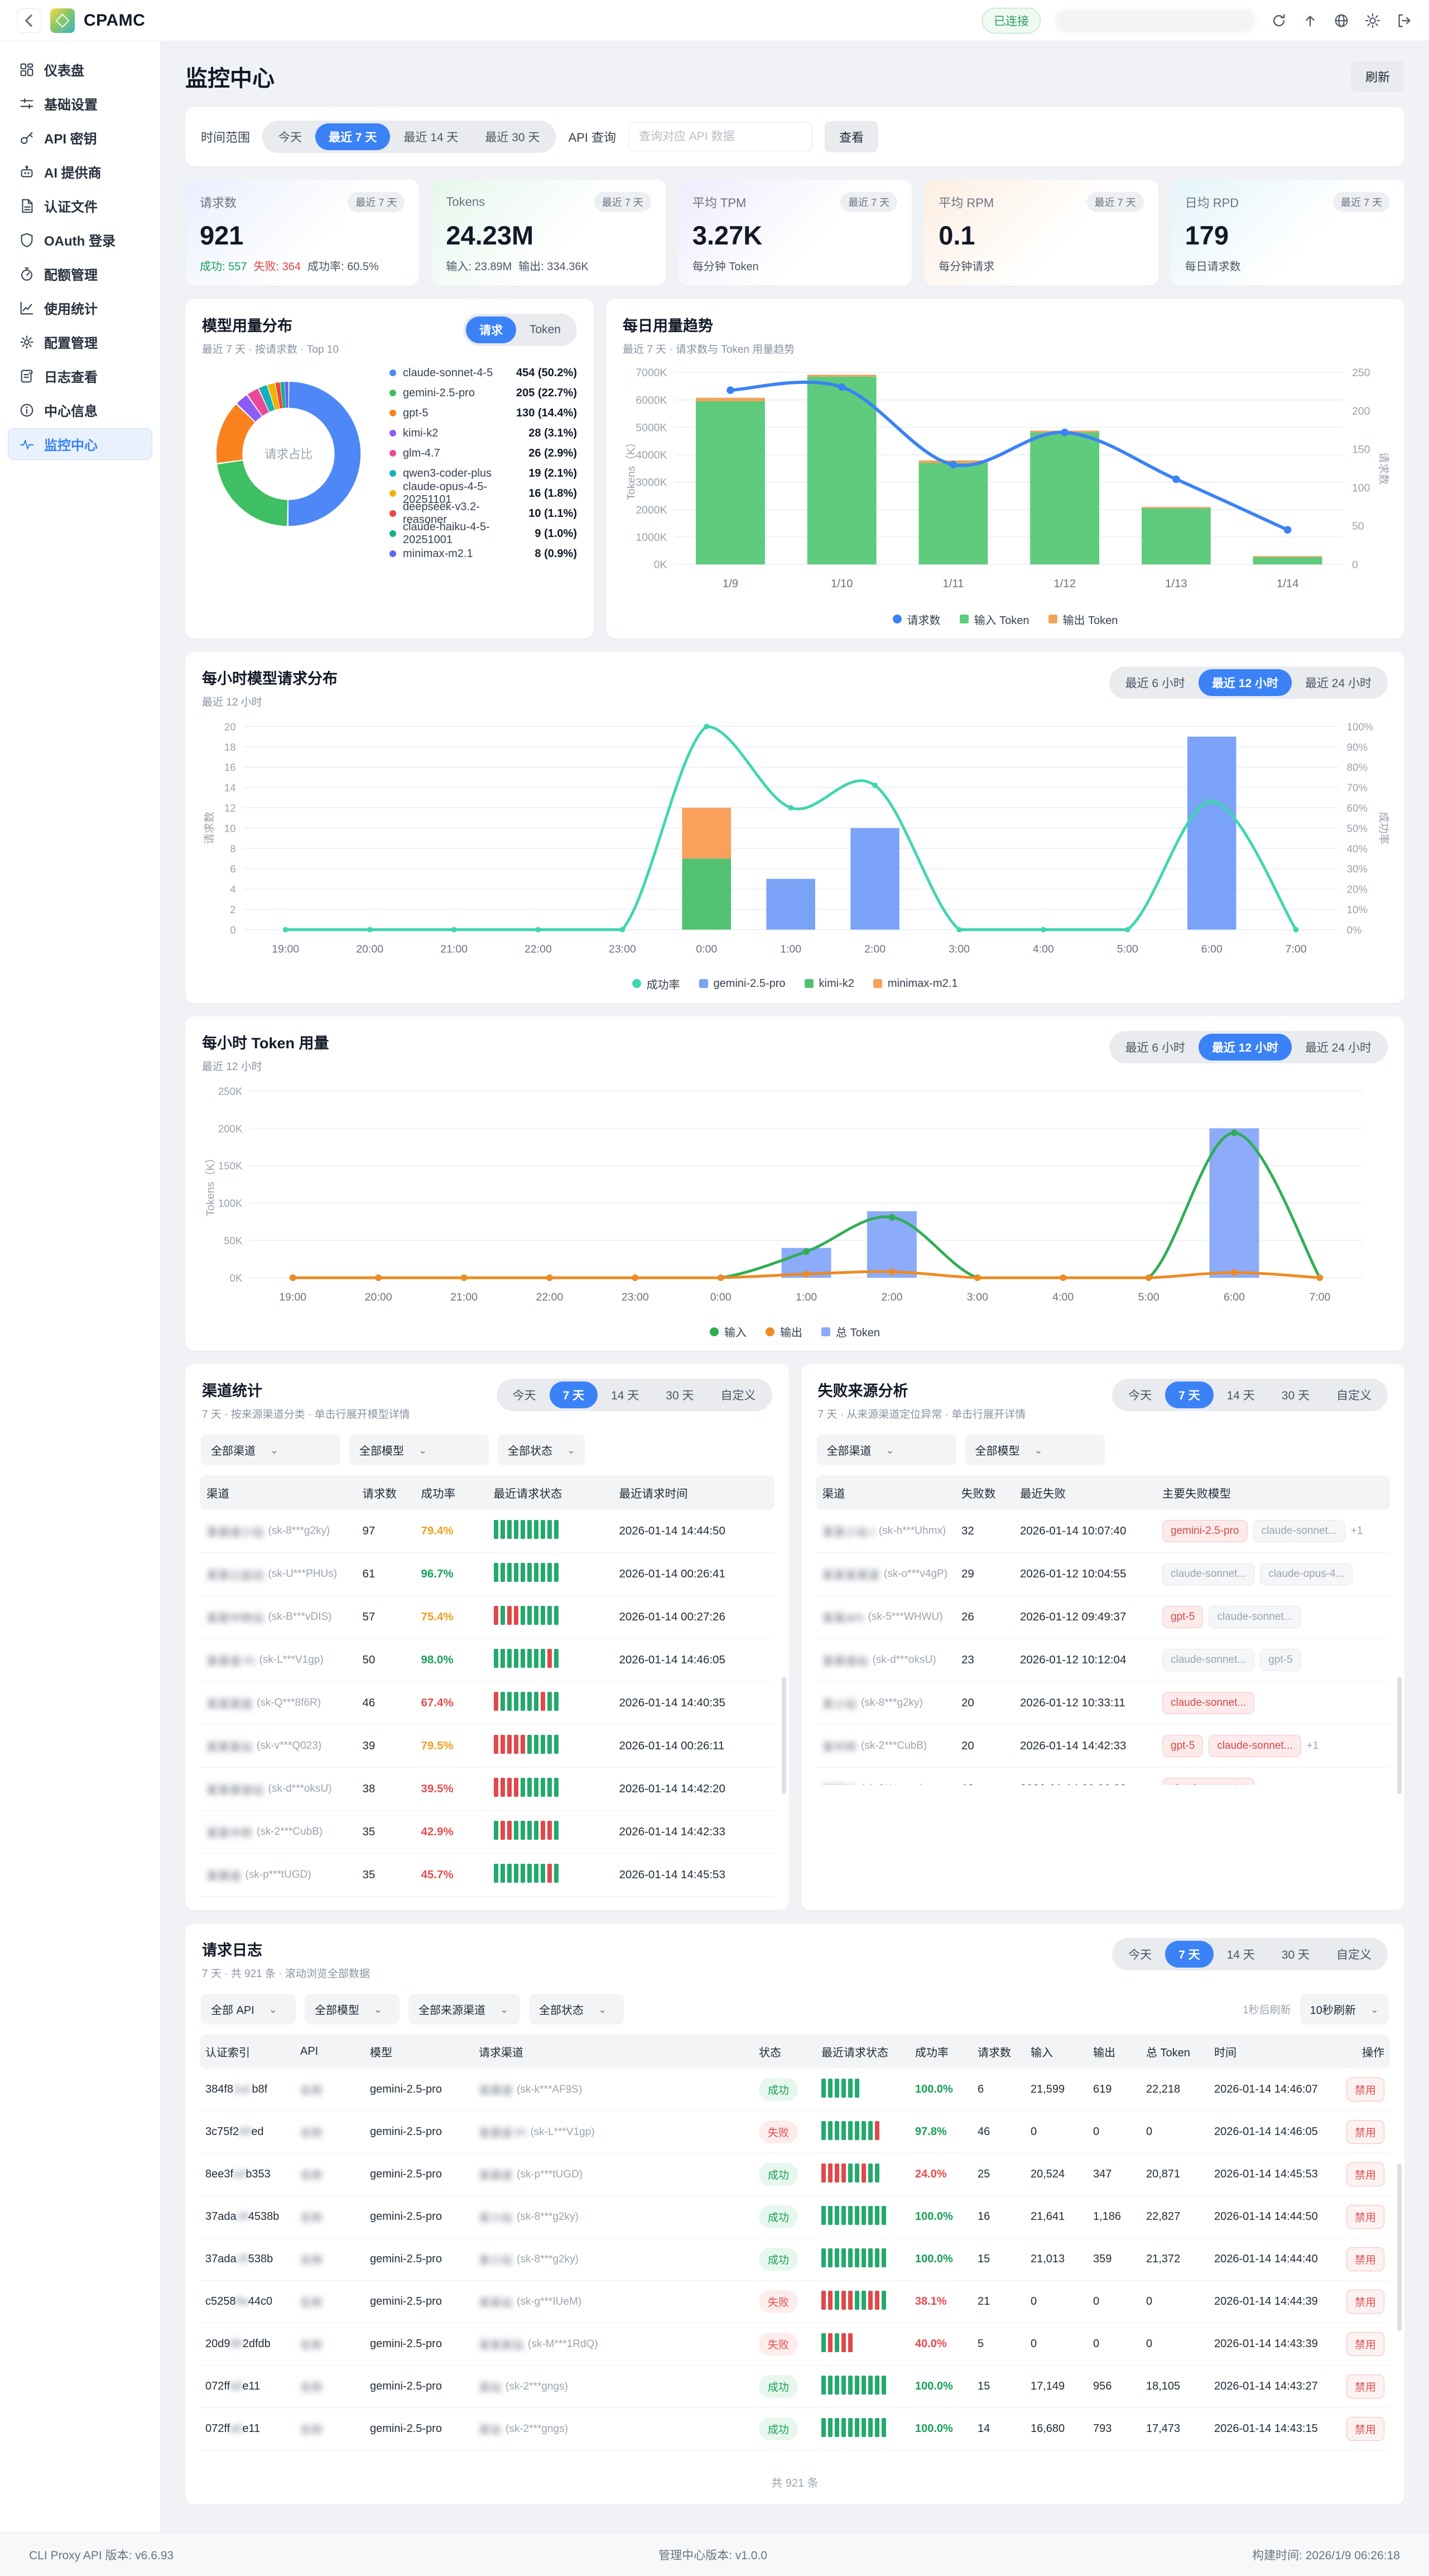  Describe the element at coordinates (232, 849) in the screenshot. I see `svg-text: 8` at that location.